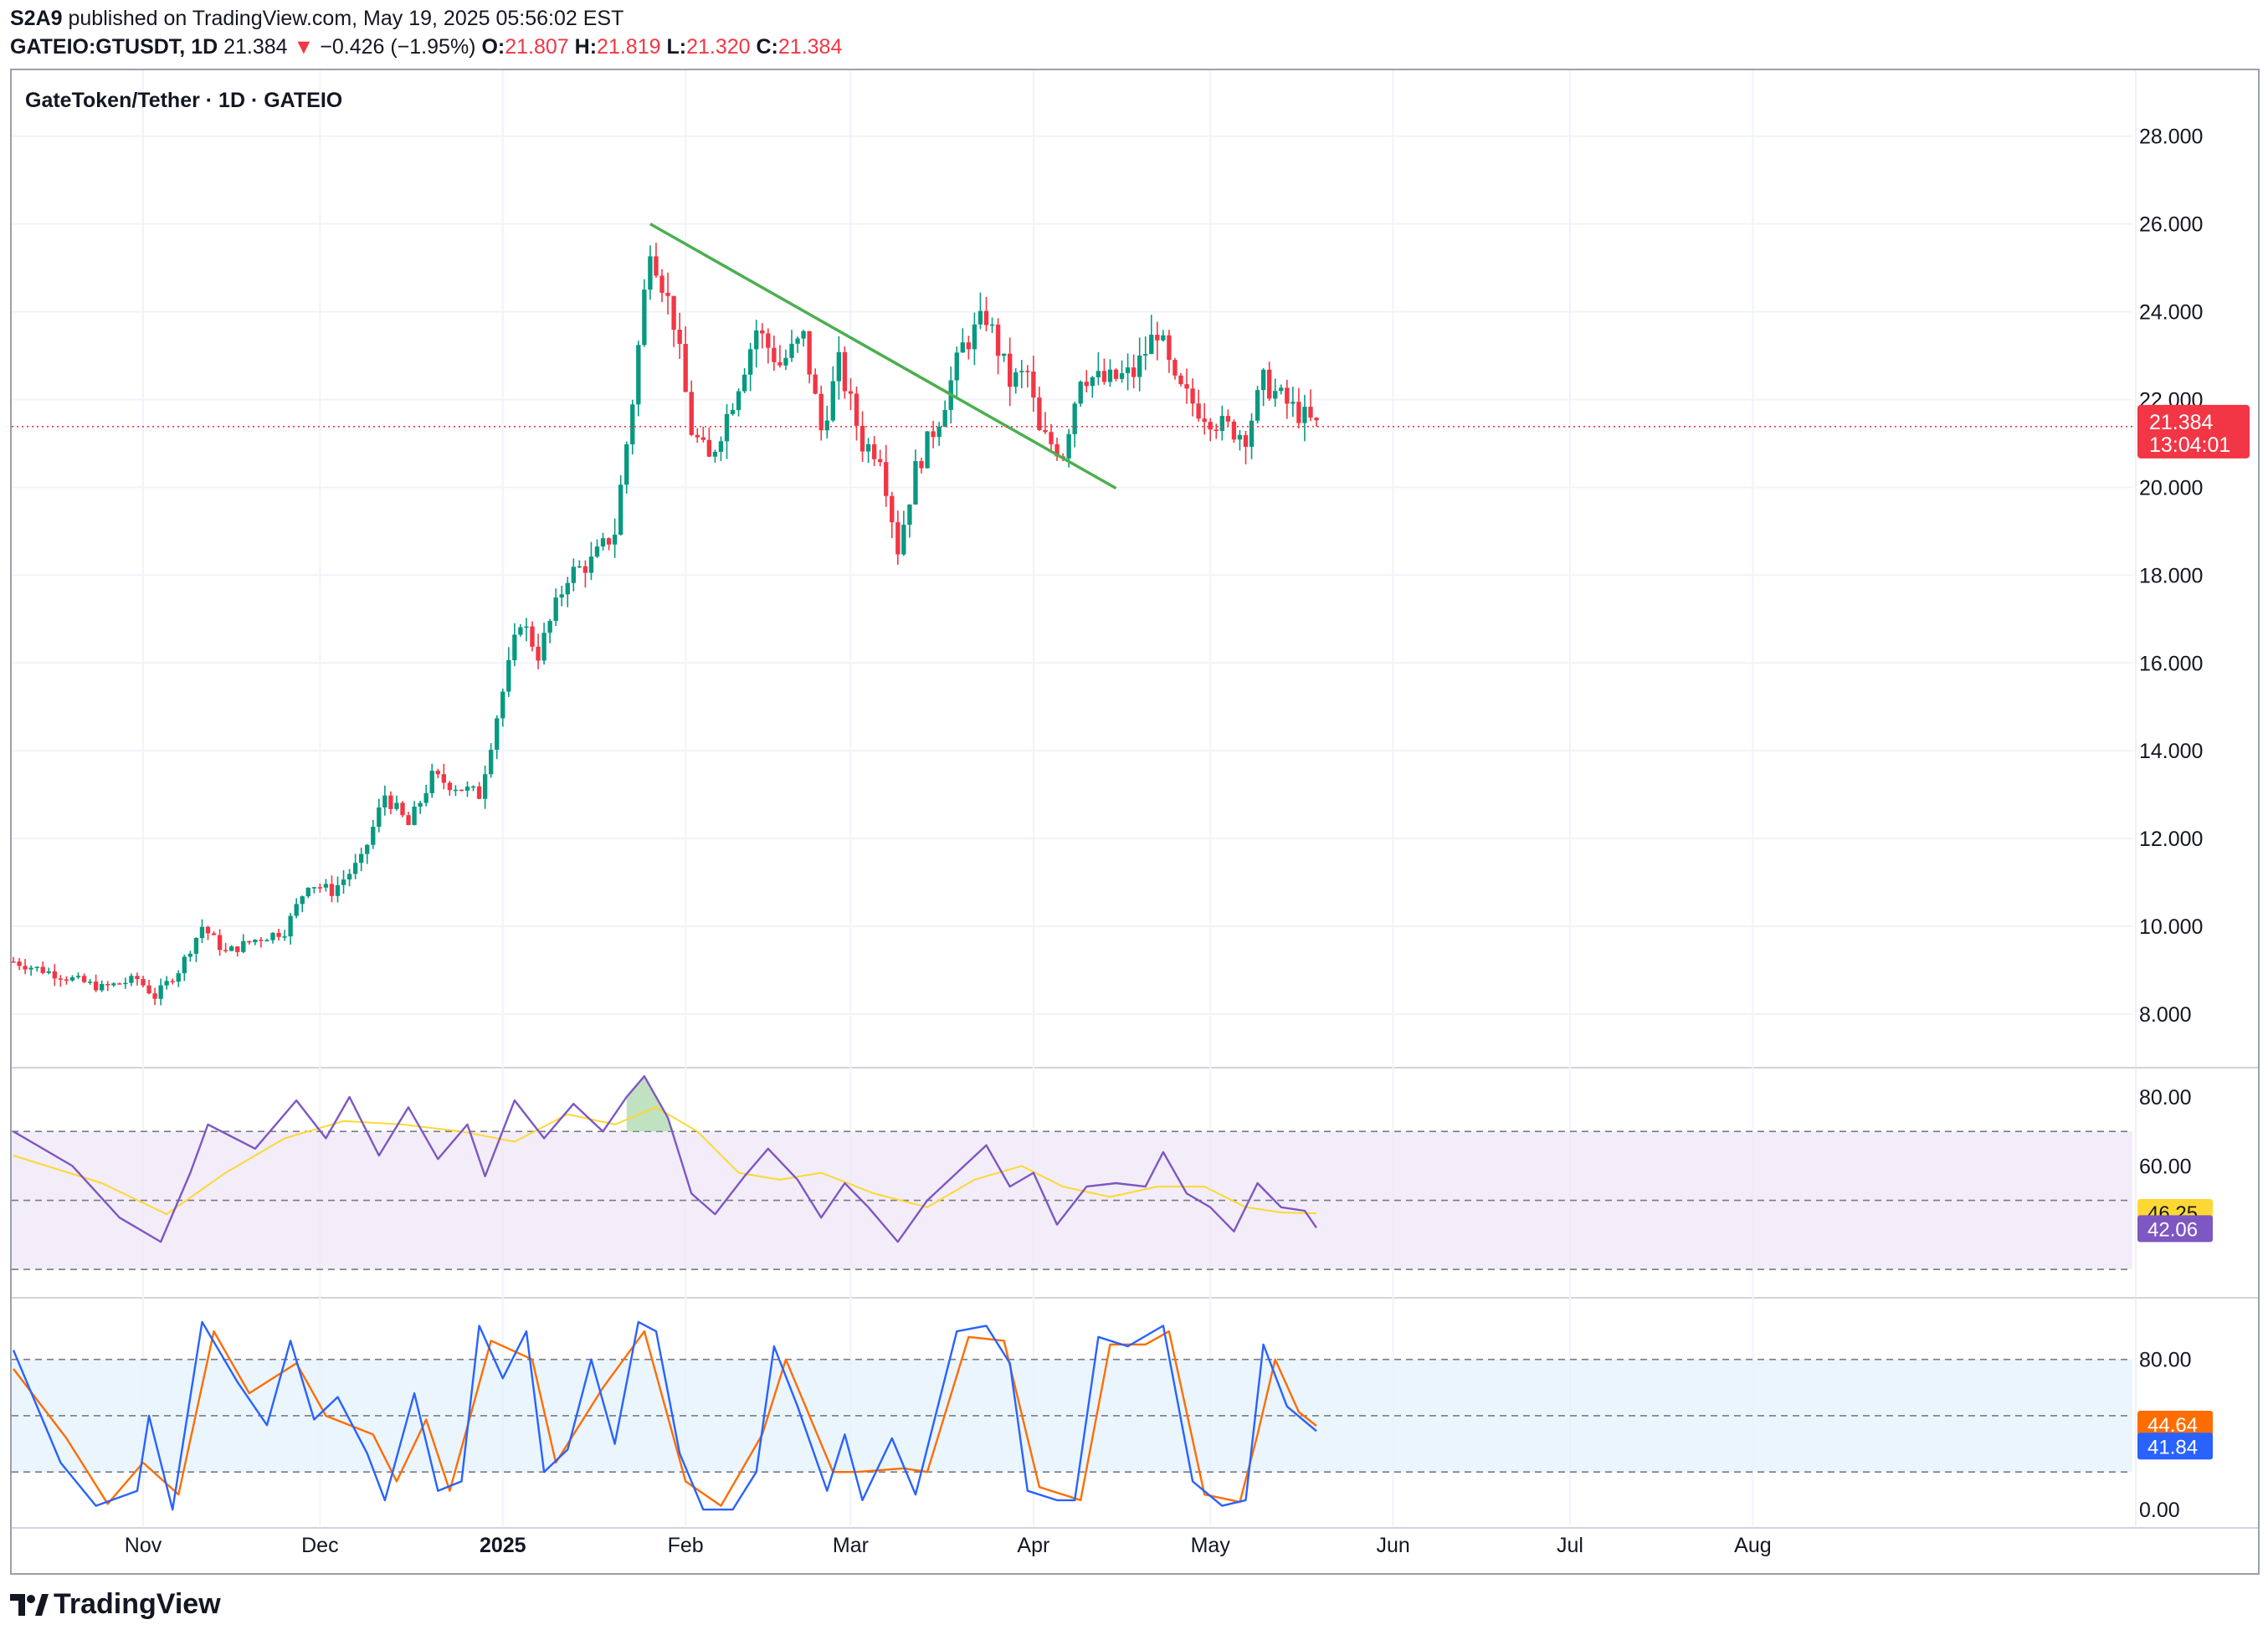  What do you see at coordinates (883, 357) in the screenshot?
I see `trendline` at bounding box center [883, 357].